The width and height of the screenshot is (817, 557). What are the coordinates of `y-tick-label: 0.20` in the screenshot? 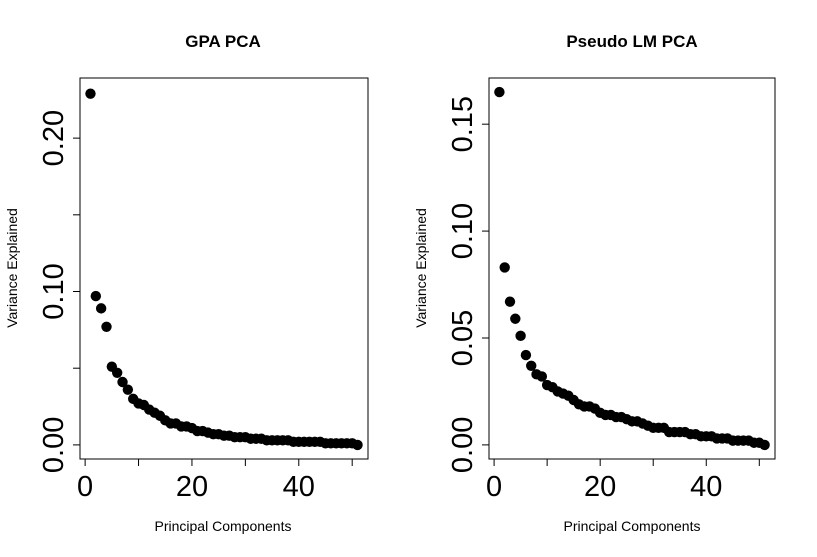 It's located at (54, 138).